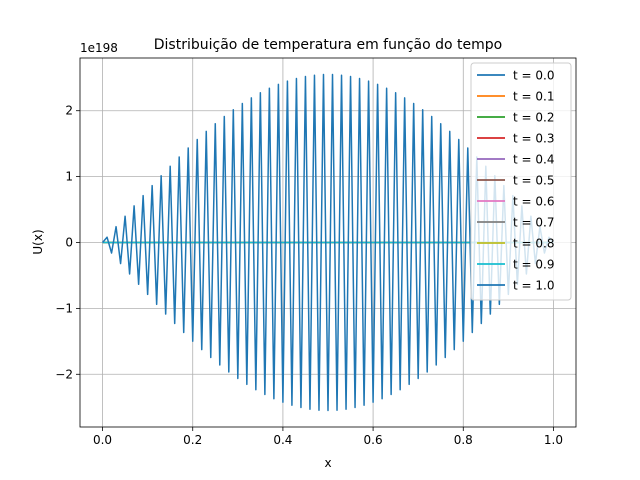  What do you see at coordinates (553, 440) in the screenshot?
I see `x-tick-label: 1.0` at bounding box center [553, 440].